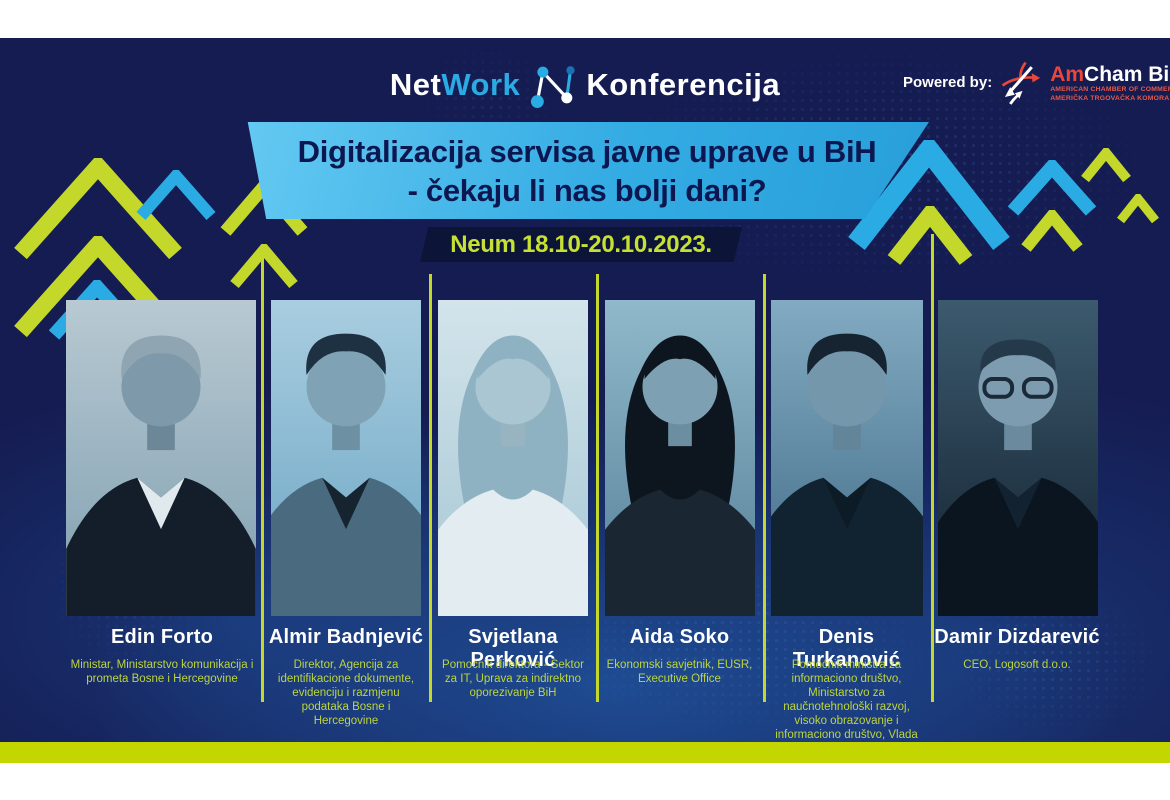 Image resolution: width=1170 pixels, height=800 pixels. What do you see at coordinates (846, 648) in the screenshot?
I see `speaker-name: Denis Turkanović` at bounding box center [846, 648].